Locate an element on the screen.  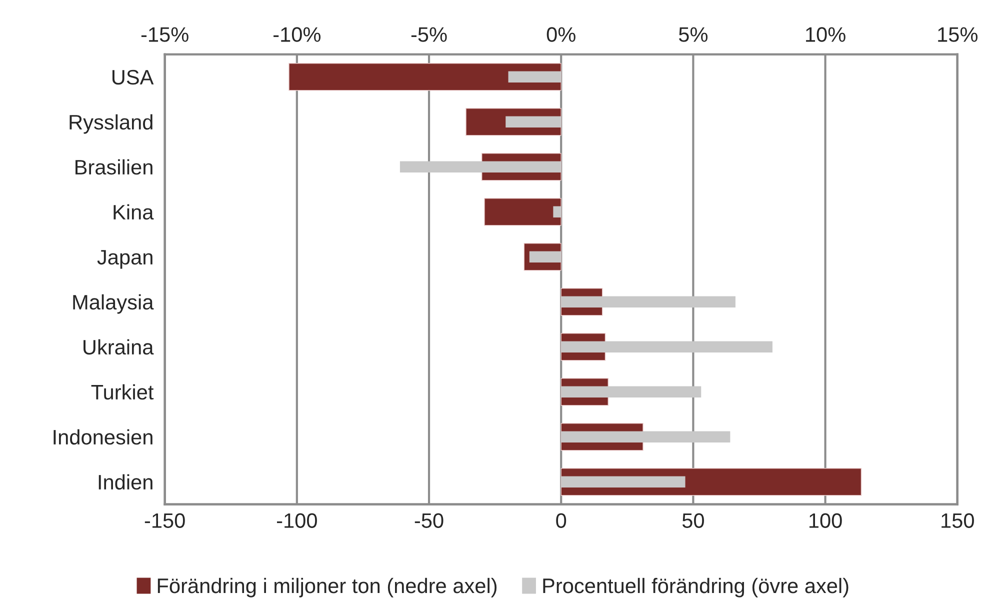
legend-label: Förändring i miljoner ton (nedre axel) is located at coordinates (327, 588).